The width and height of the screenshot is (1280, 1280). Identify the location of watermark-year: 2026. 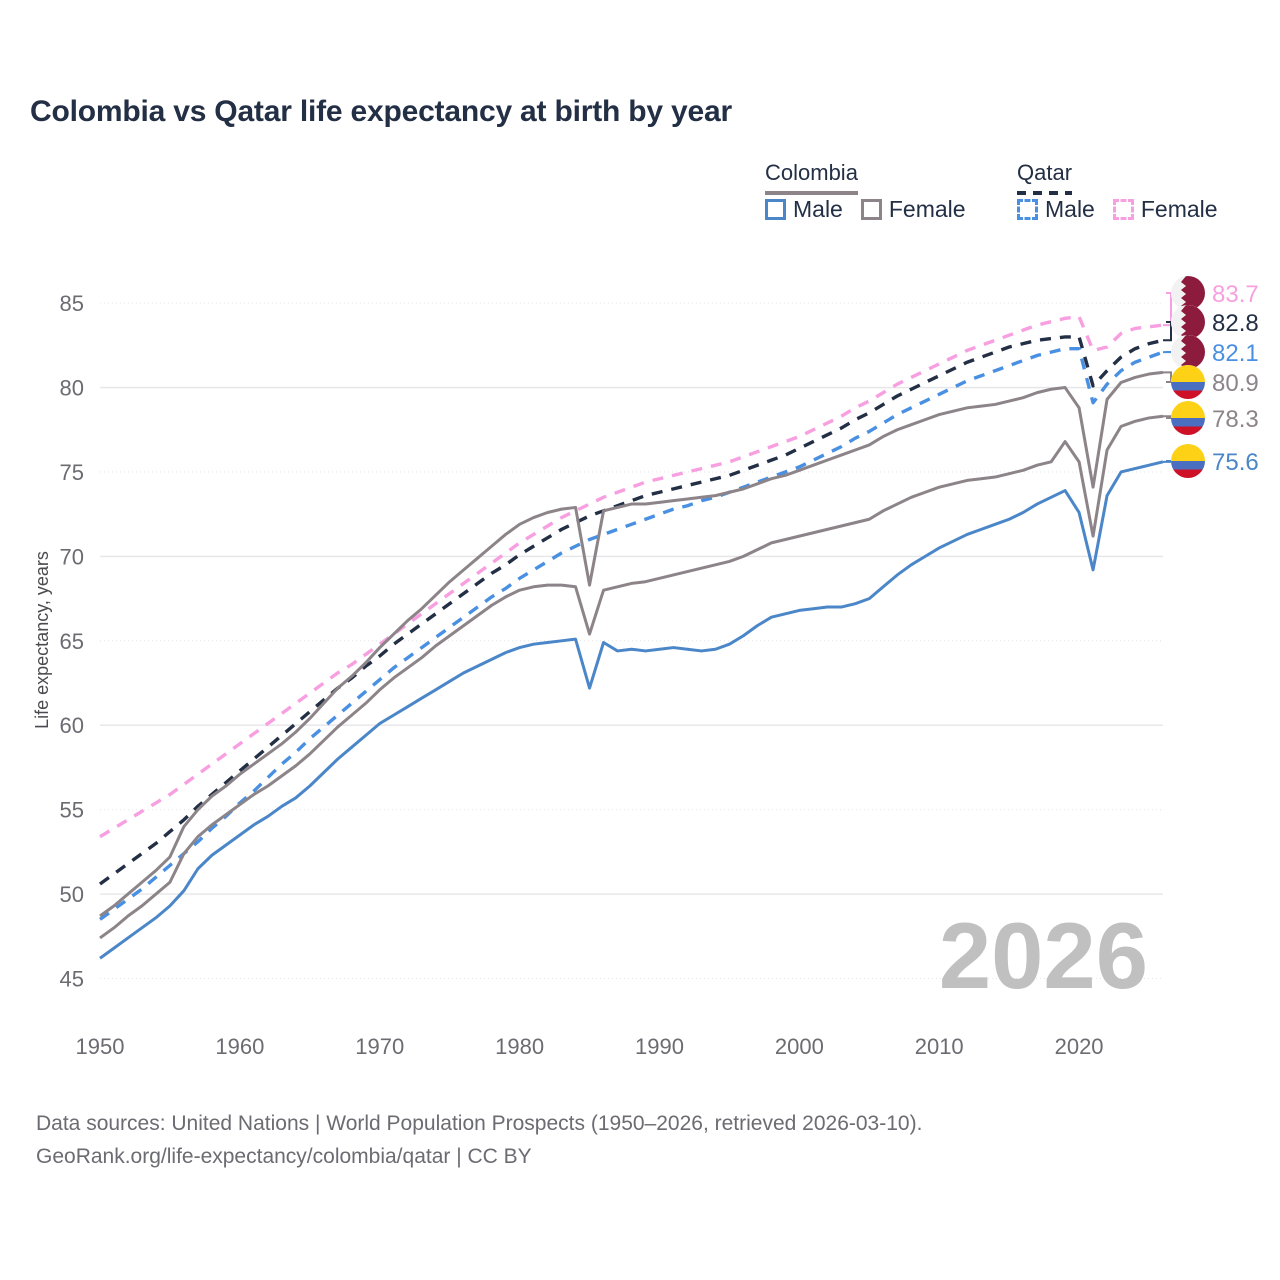
(1043, 955).